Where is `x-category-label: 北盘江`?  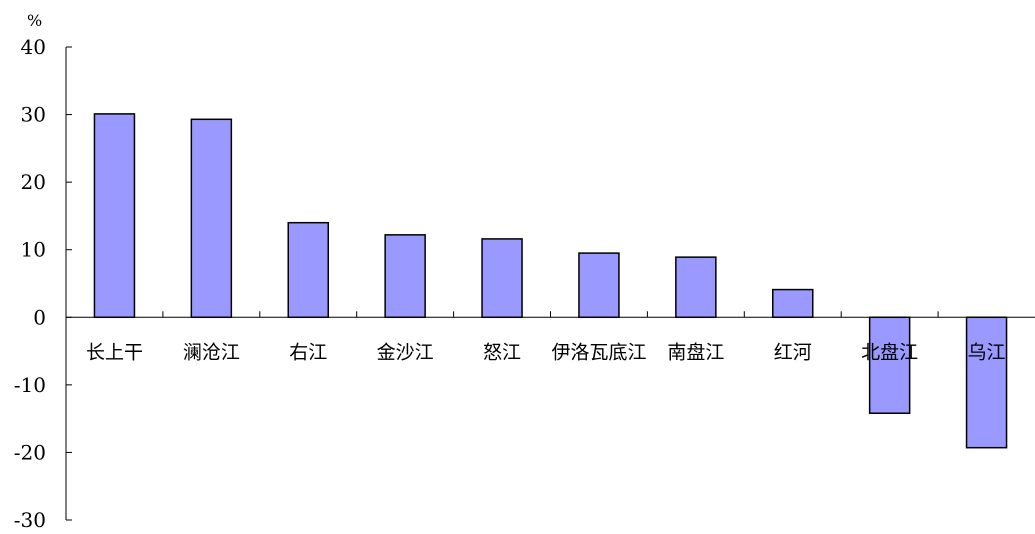 x-category-label: 北盘江 is located at coordinates (889, 352).